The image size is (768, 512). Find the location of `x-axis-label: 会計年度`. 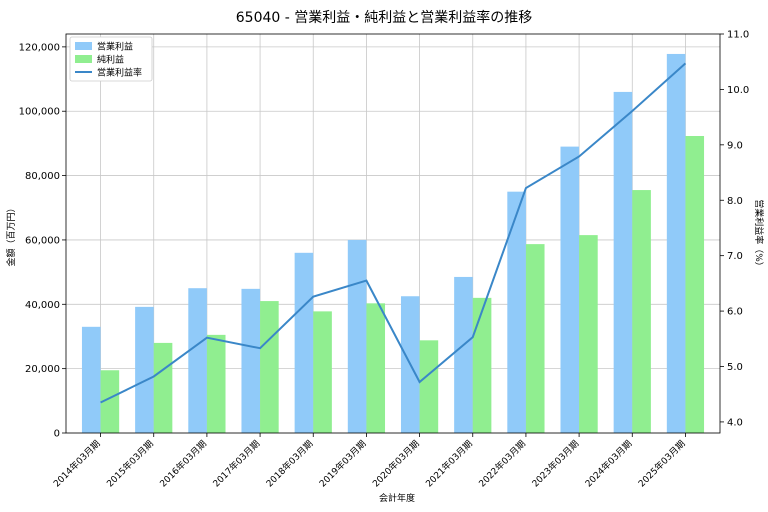

x-axis-label: 会計年度 is located at coordinates (397, 498).